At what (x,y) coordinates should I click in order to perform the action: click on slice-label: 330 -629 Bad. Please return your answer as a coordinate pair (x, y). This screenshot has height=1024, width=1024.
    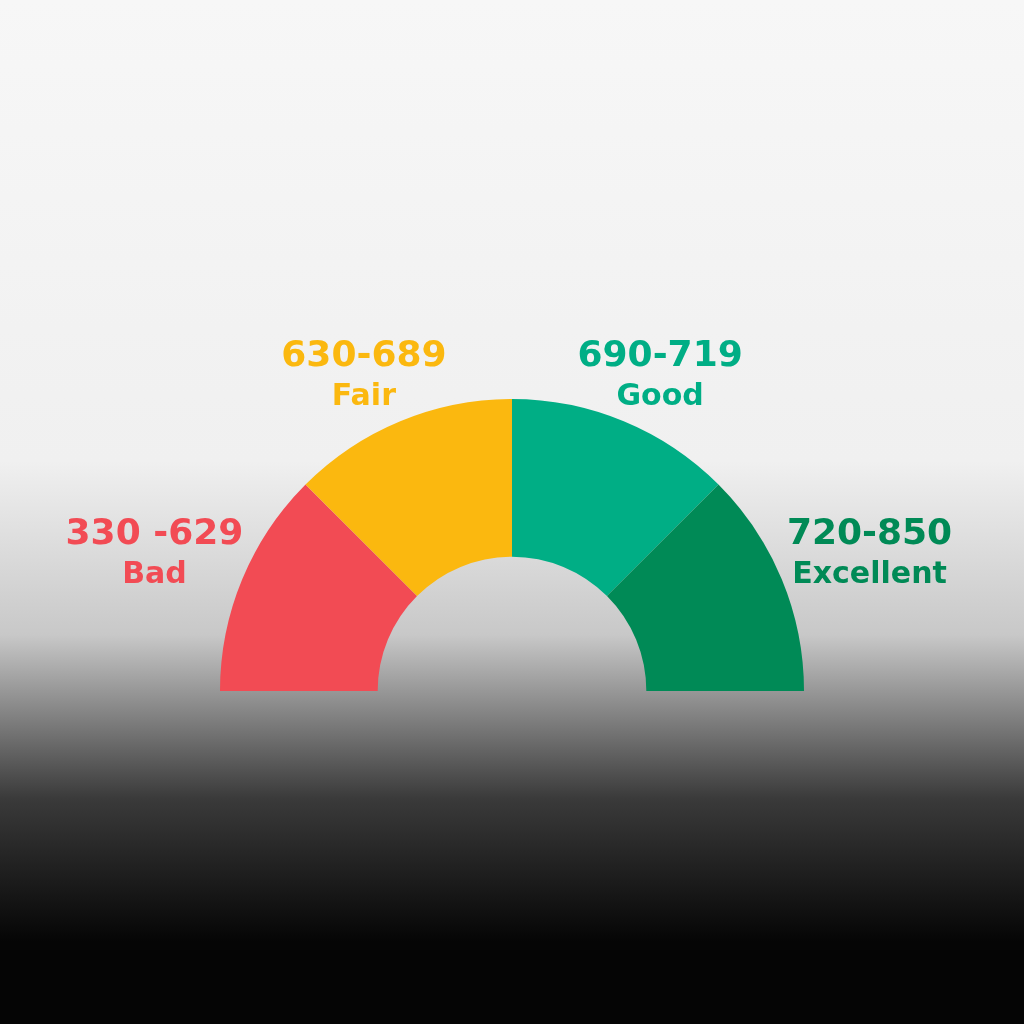
    Looking at the image, I should click on (154, 550).